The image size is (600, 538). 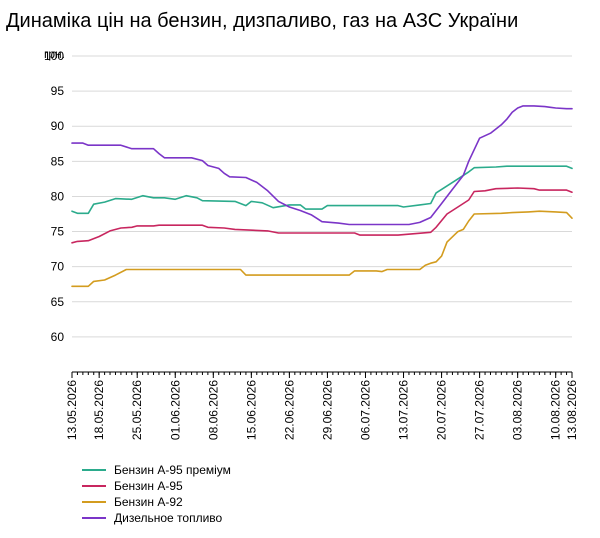 What do you see at coordinates (58, 302) in the screenshot?
I see `y-tick-label: 65` at bounding box center [58, 302].